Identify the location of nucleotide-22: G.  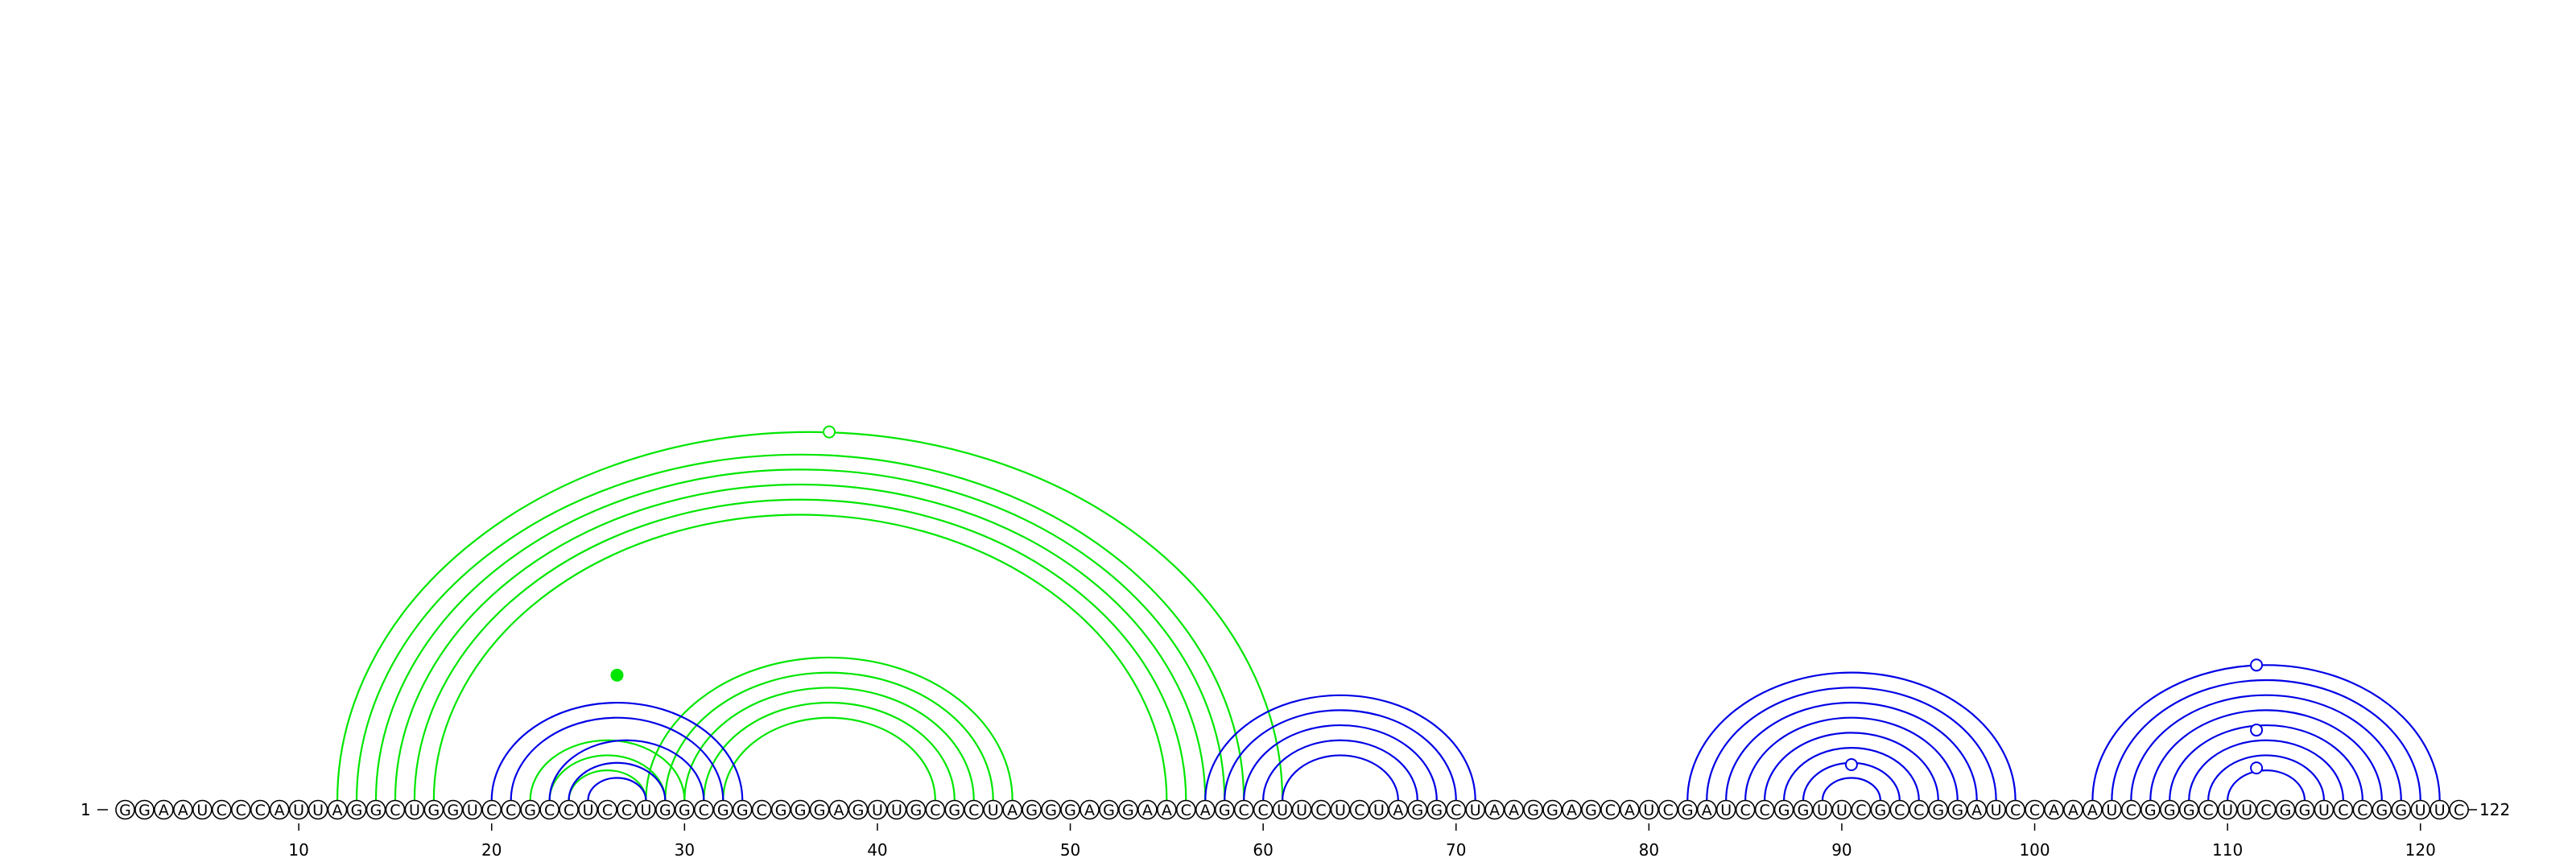
(530, 809).